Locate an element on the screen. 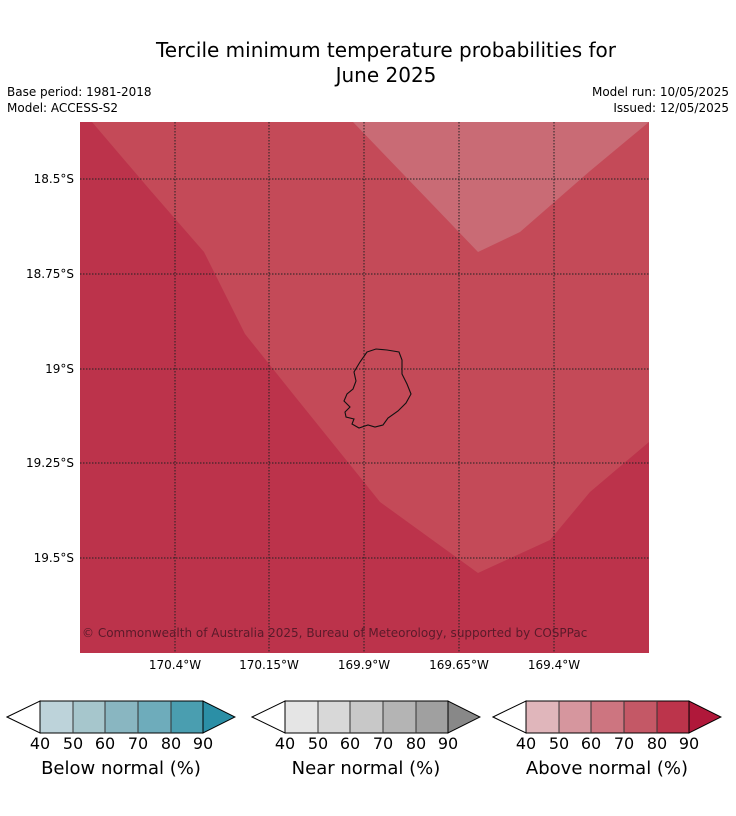 This screenshot has width=736, height=816. longitude-label: 169.9°W is located at coordinates (364, 665).